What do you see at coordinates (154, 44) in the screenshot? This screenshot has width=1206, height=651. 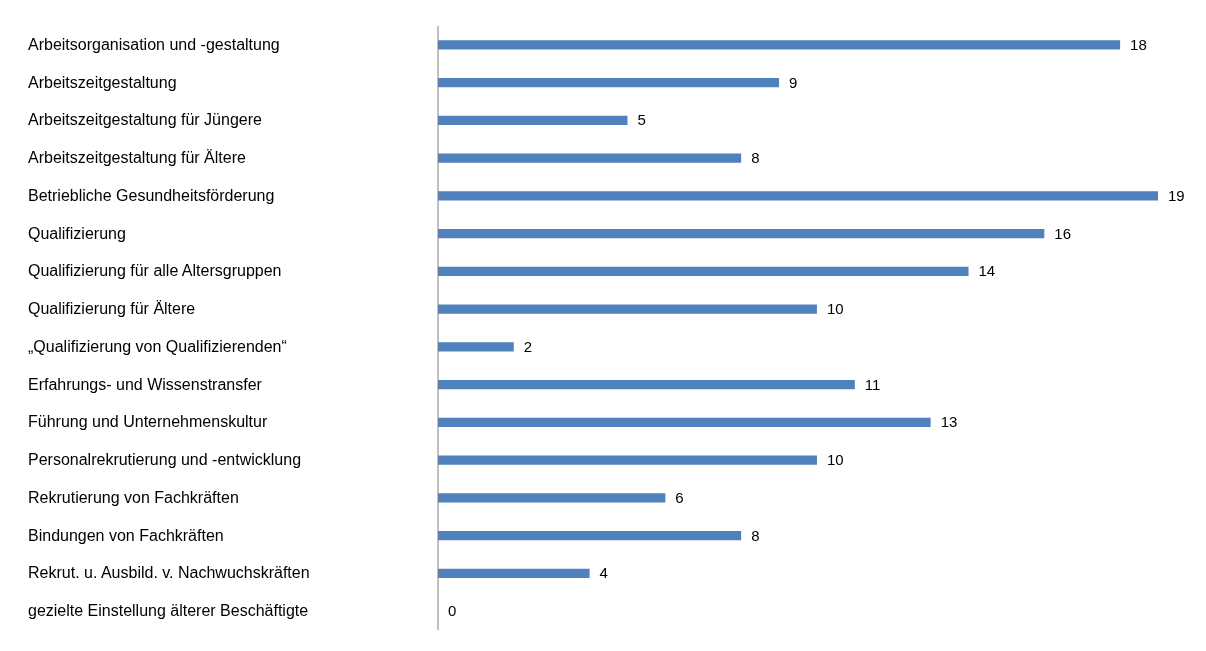 I see `y-tick-label: Arbeitsorganisation und -gestaltung` at bounding box center [154, 44].